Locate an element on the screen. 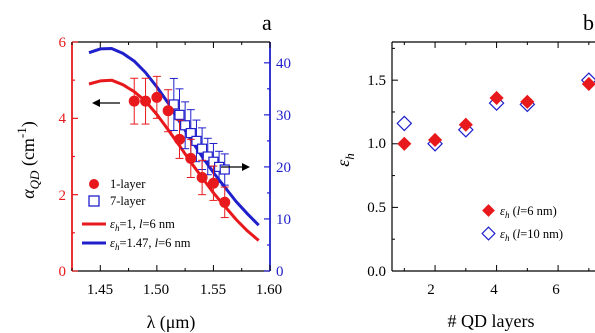 This screenshot has height=333, width=595. y-left-tick-label: 0 is located at coordinates (63, 272).